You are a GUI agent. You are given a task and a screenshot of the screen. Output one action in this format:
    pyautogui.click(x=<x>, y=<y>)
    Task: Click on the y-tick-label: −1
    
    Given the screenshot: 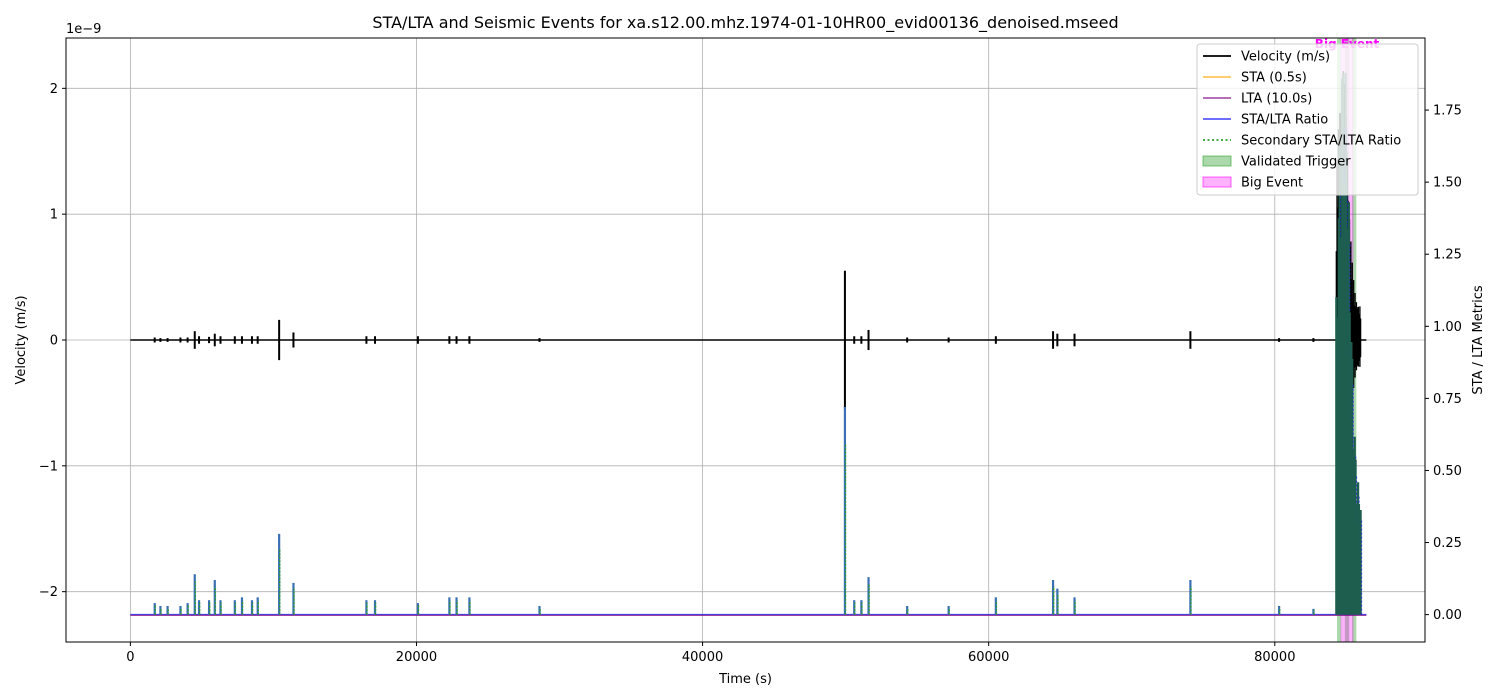 What is the action you would take?
    pyautogui.click(x=48, y=466)
    